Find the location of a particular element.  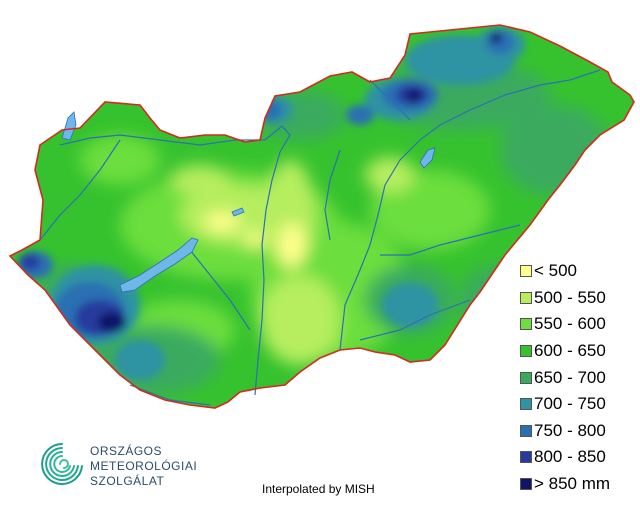

legend-item: 650 - 700 is located at coordinates (578, 377).